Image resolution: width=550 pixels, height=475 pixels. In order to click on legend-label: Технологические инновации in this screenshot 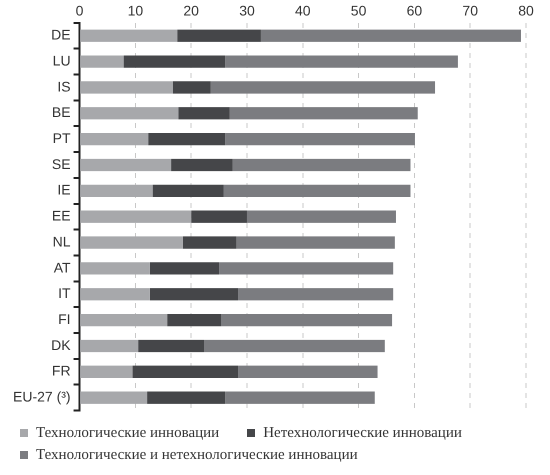, I will do `click(128, 433)`.